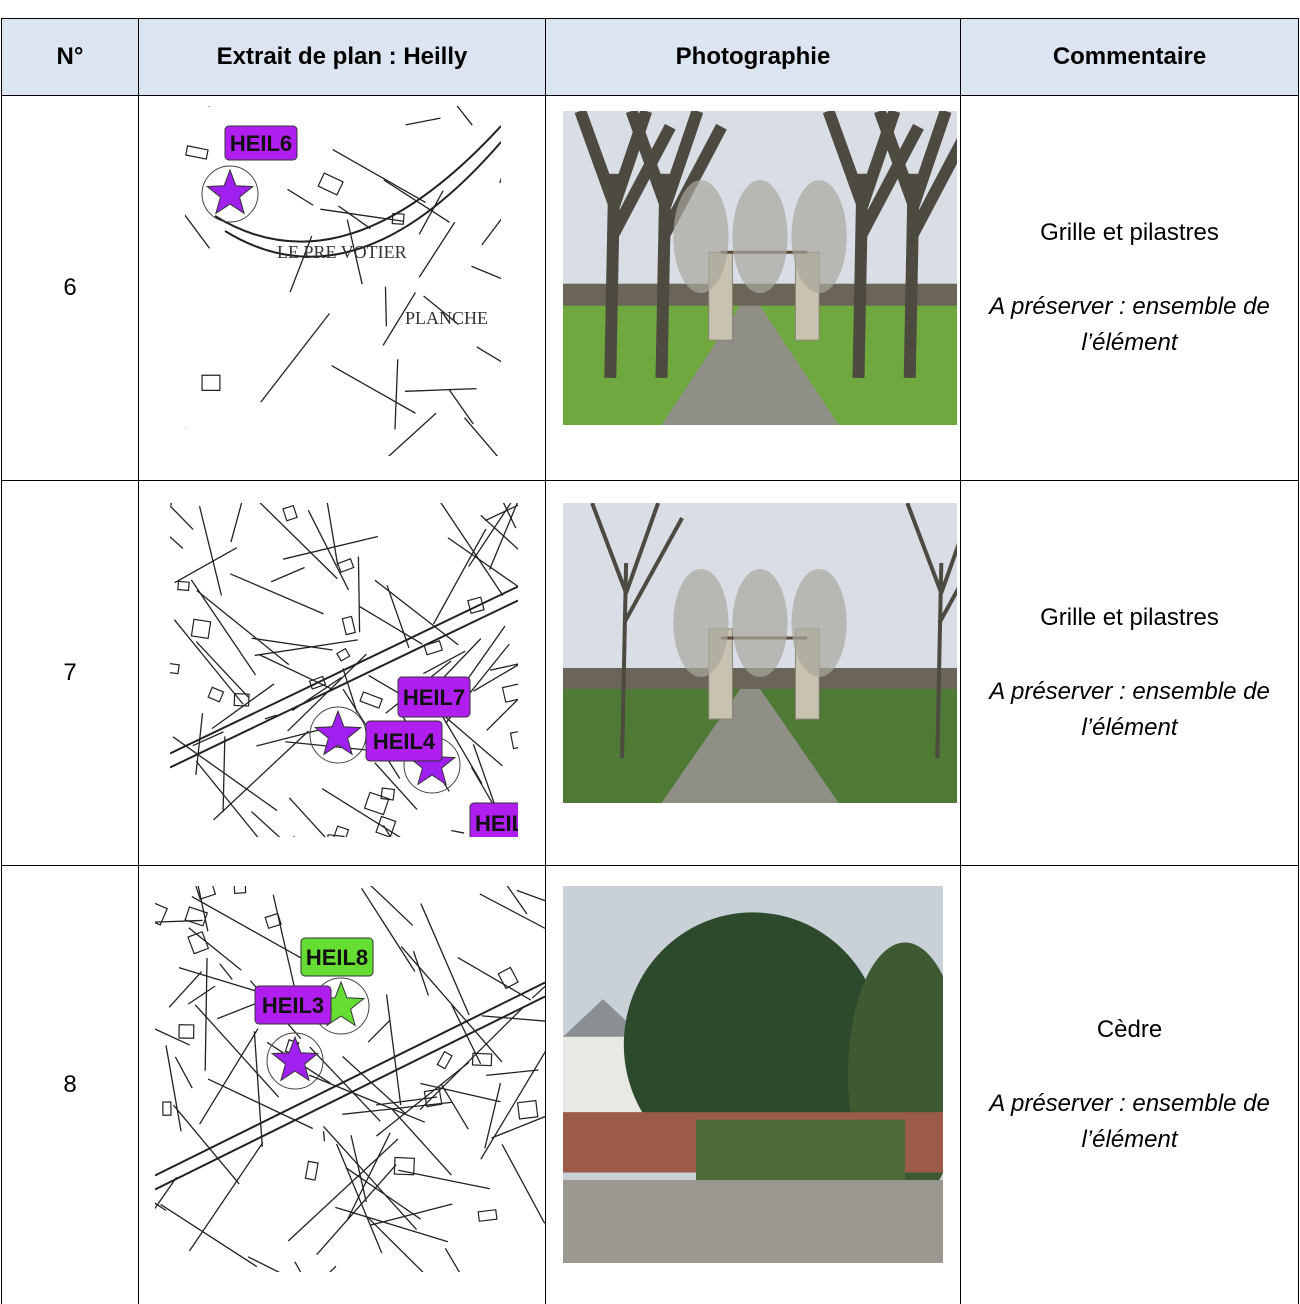 Image resolution: width=1300 pixels, height=1304 pixels. Describe the element at coordinates (70, 1084) in the screenshot. I see `number: 8` at that location.